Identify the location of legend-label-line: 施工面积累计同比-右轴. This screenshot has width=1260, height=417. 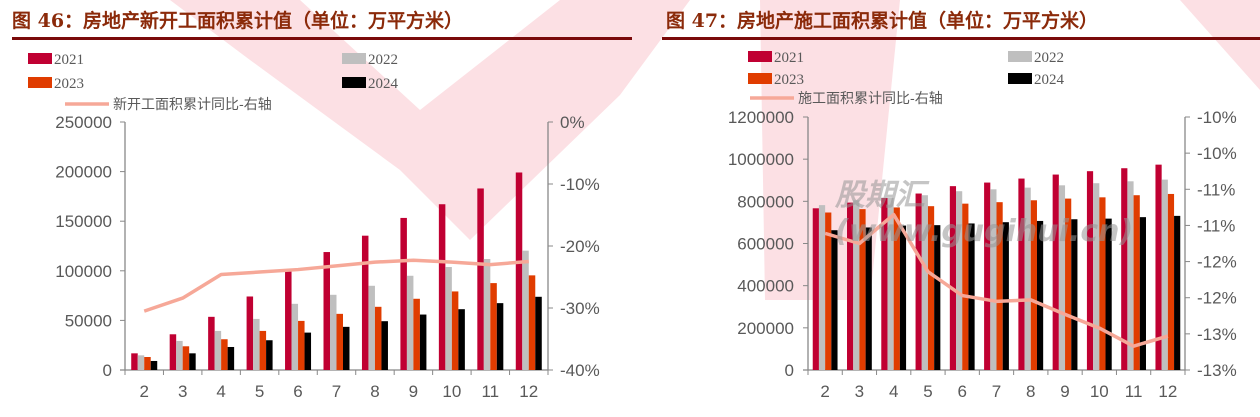
(870, 99).